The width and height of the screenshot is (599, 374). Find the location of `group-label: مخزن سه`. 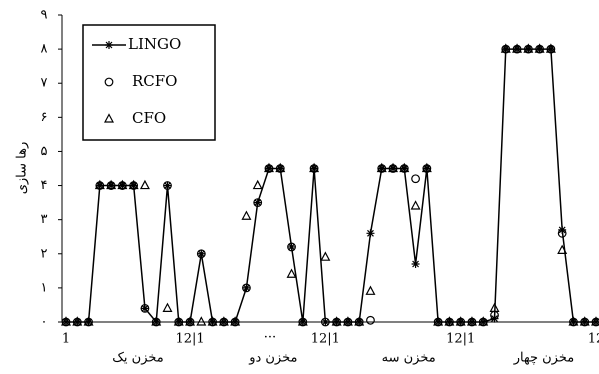

group-label: مخزن سه is located at coordinates (409, 358).